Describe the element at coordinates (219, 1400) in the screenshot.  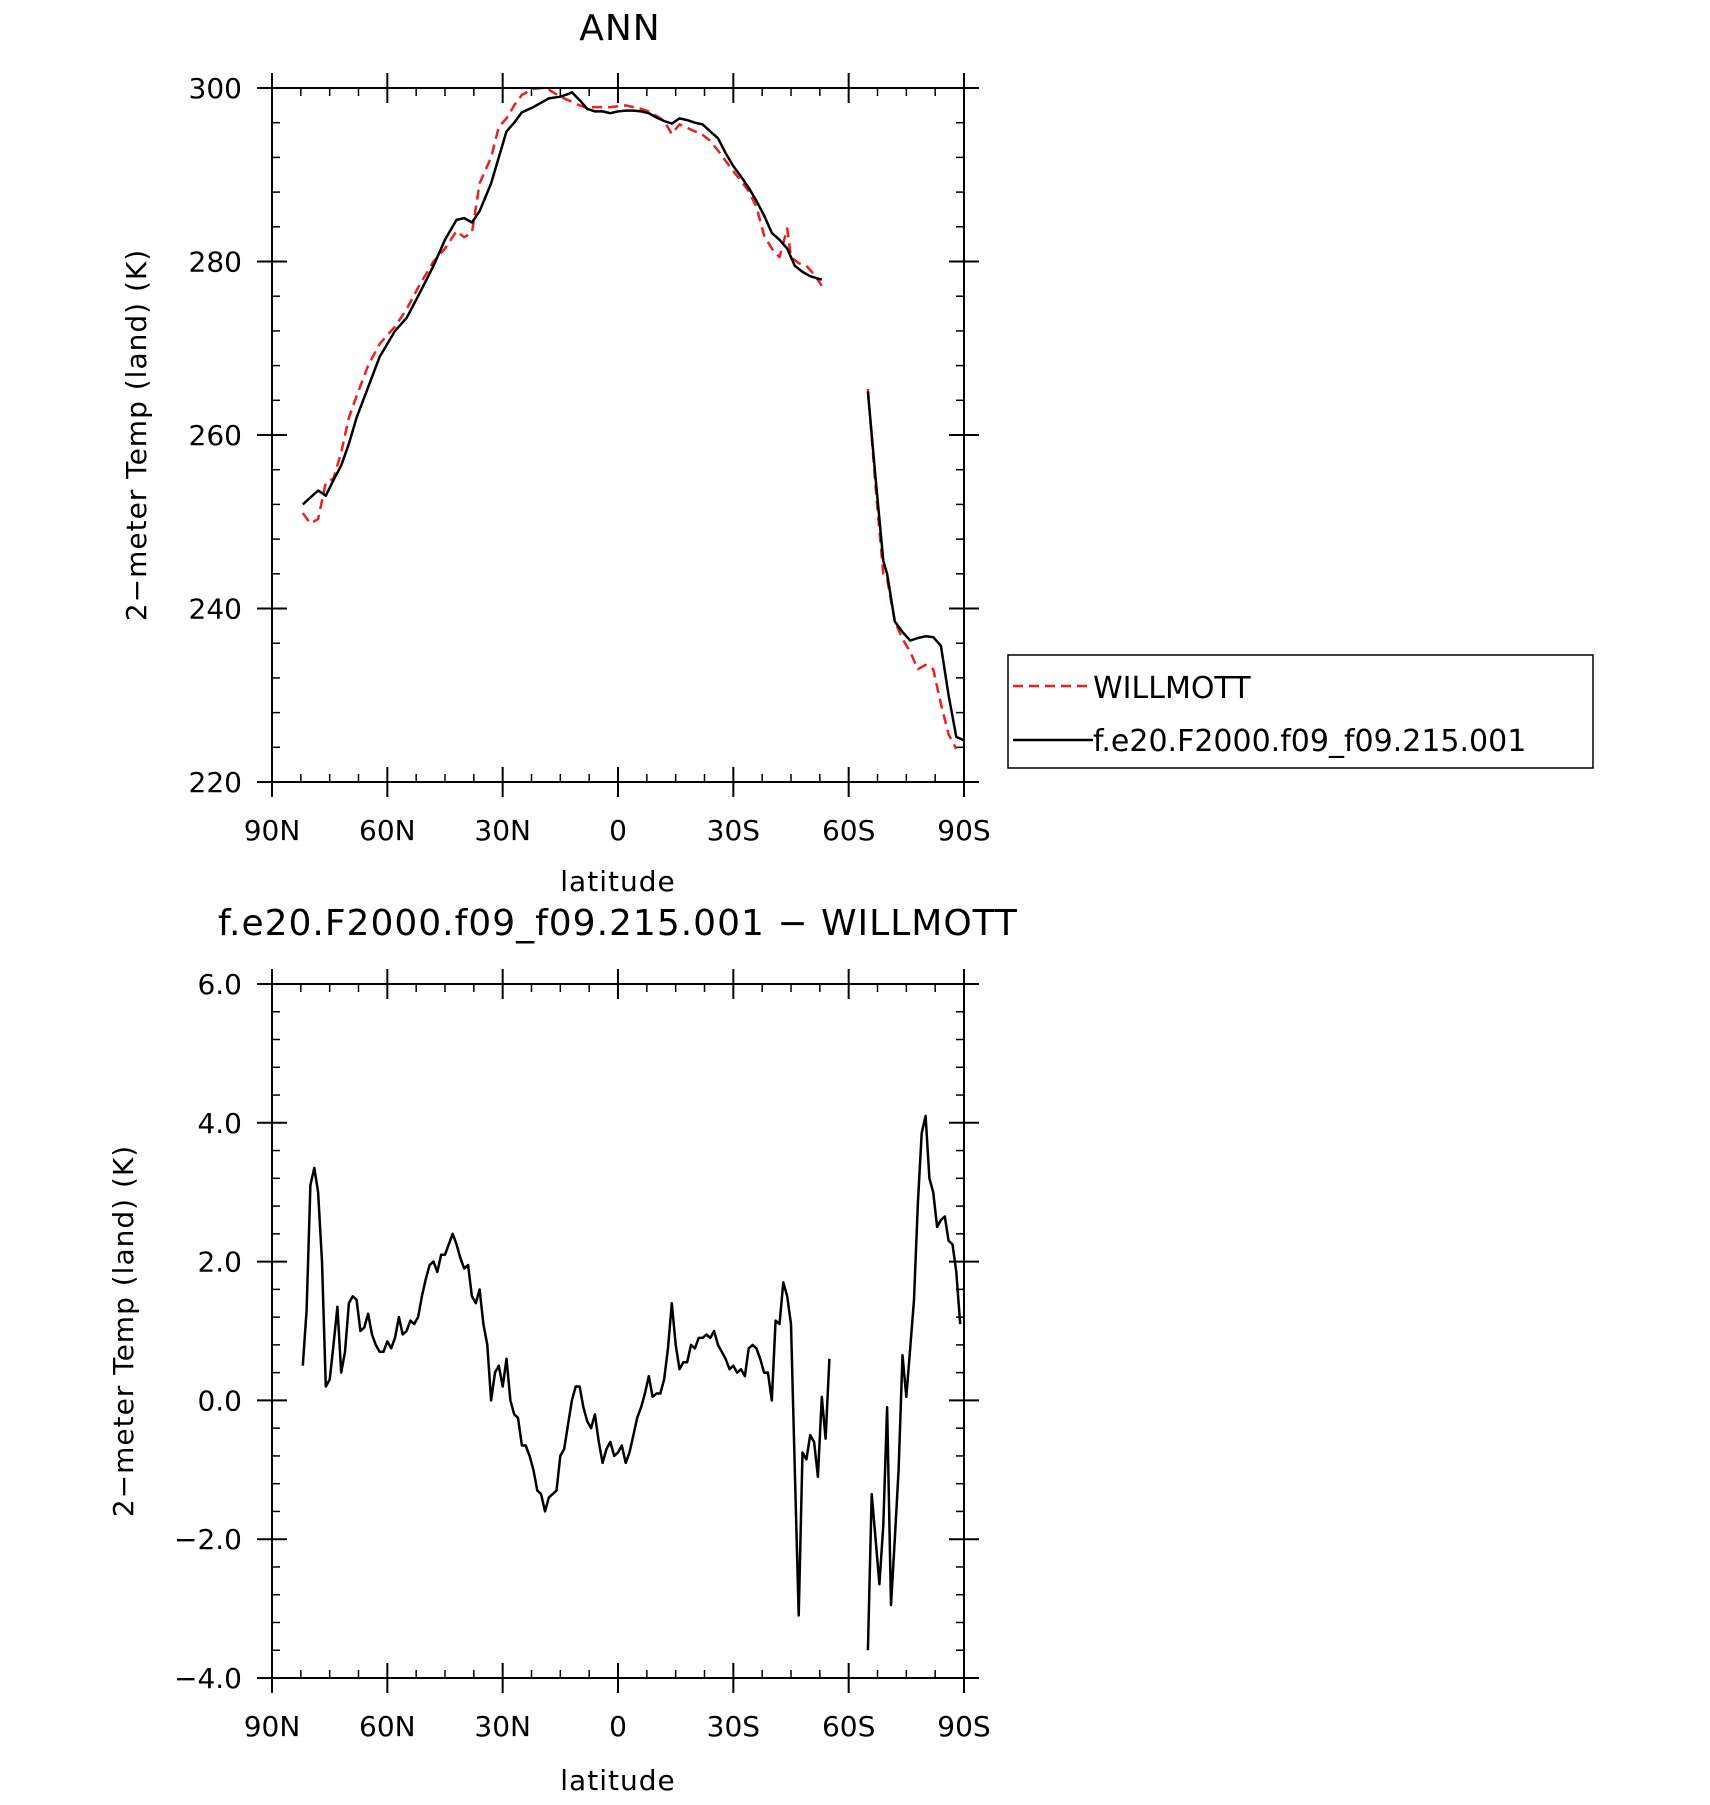
I see `y-tick-label: 0.0` at that location.